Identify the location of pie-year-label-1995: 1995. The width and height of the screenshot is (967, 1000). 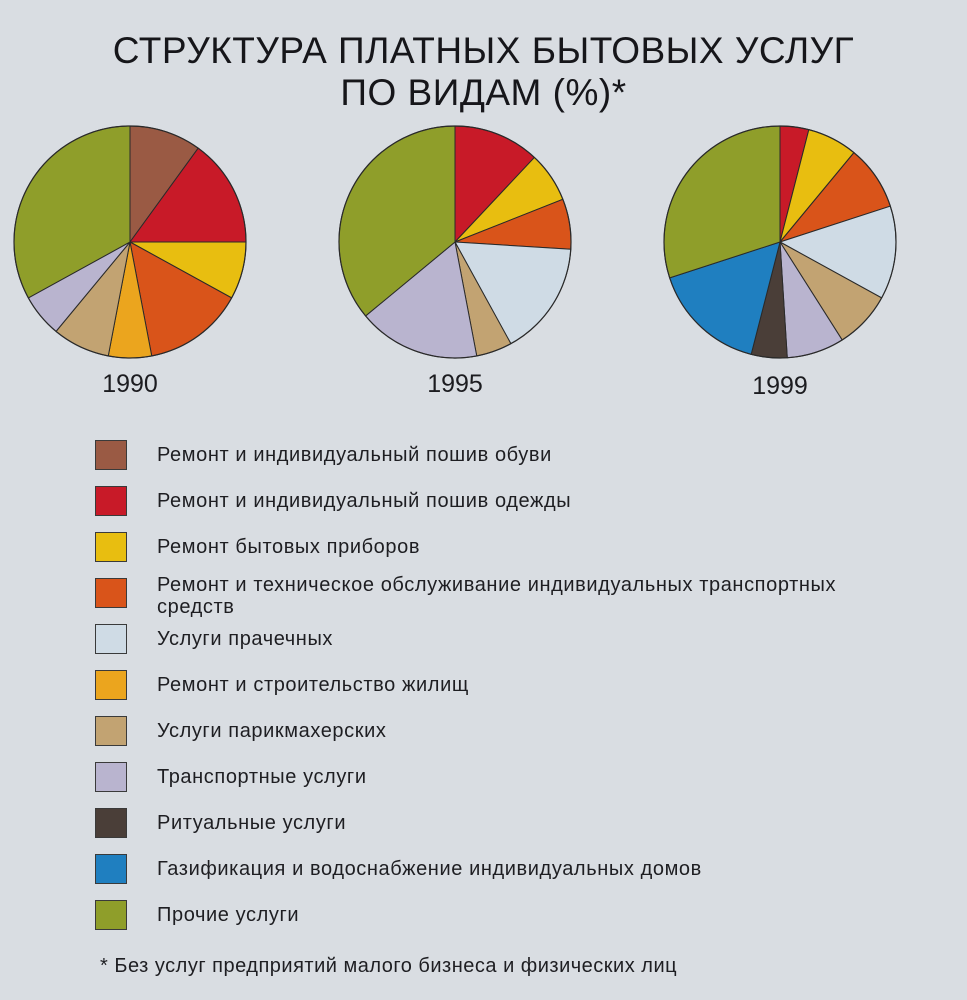
(455, 384).